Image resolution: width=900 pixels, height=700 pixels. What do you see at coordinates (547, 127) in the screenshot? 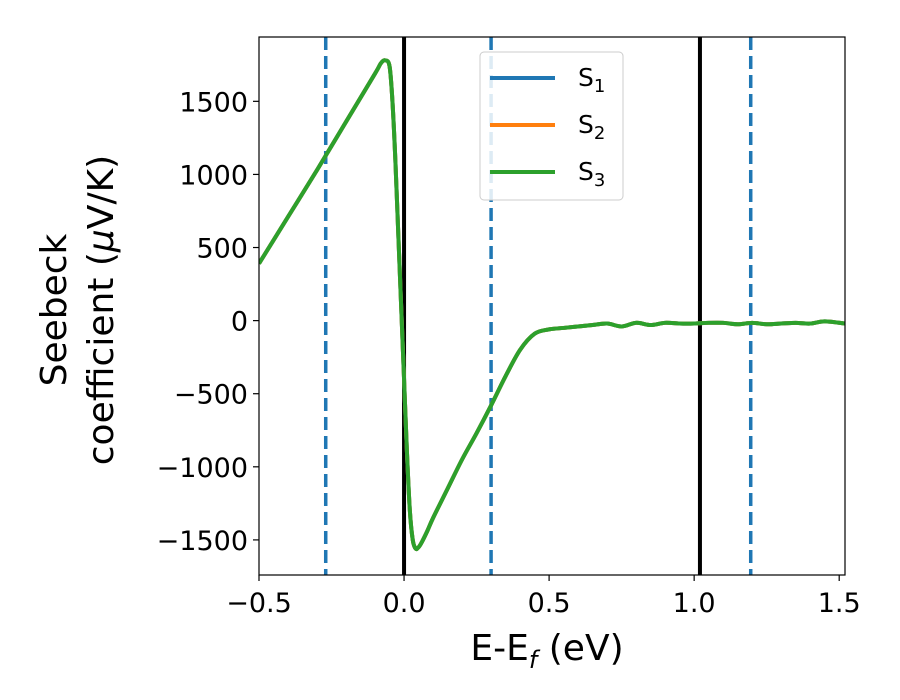
I see `legend-entry-s2: S2` at bounding box center [547, 127].